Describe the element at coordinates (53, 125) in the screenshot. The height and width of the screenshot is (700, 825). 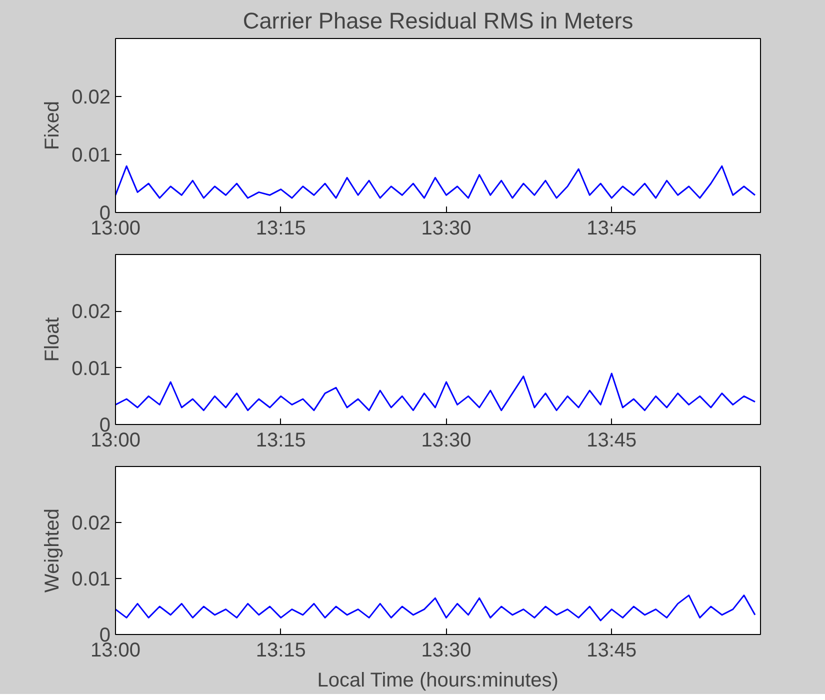
I see `y-axis-title: Fixed` at that location.